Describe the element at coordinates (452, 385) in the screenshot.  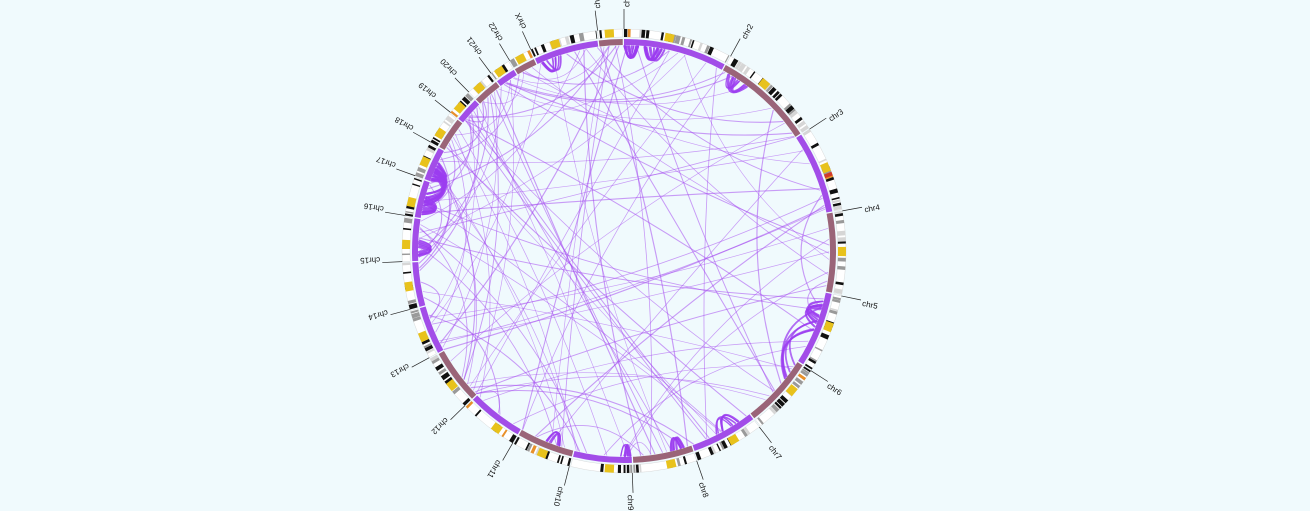
I see `centromere-chr12` at that location.